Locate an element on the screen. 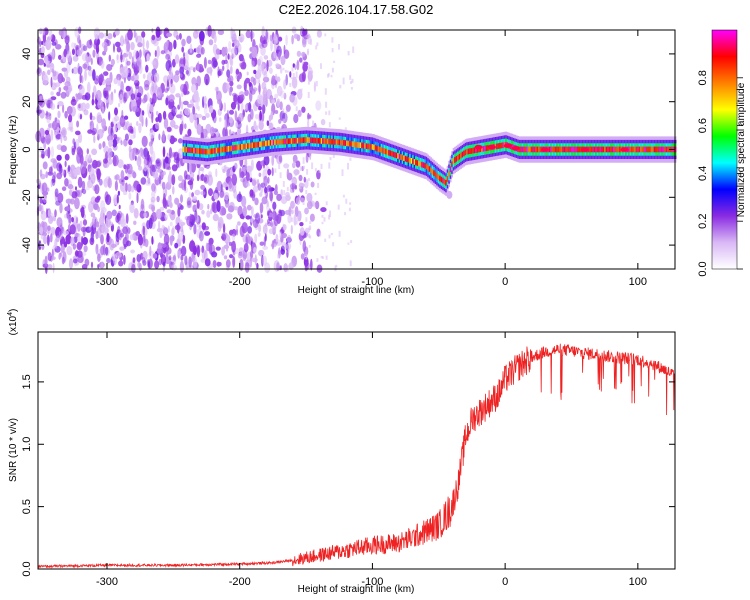  snr-scale-label: (x104) is located at coordinates (13, 322).